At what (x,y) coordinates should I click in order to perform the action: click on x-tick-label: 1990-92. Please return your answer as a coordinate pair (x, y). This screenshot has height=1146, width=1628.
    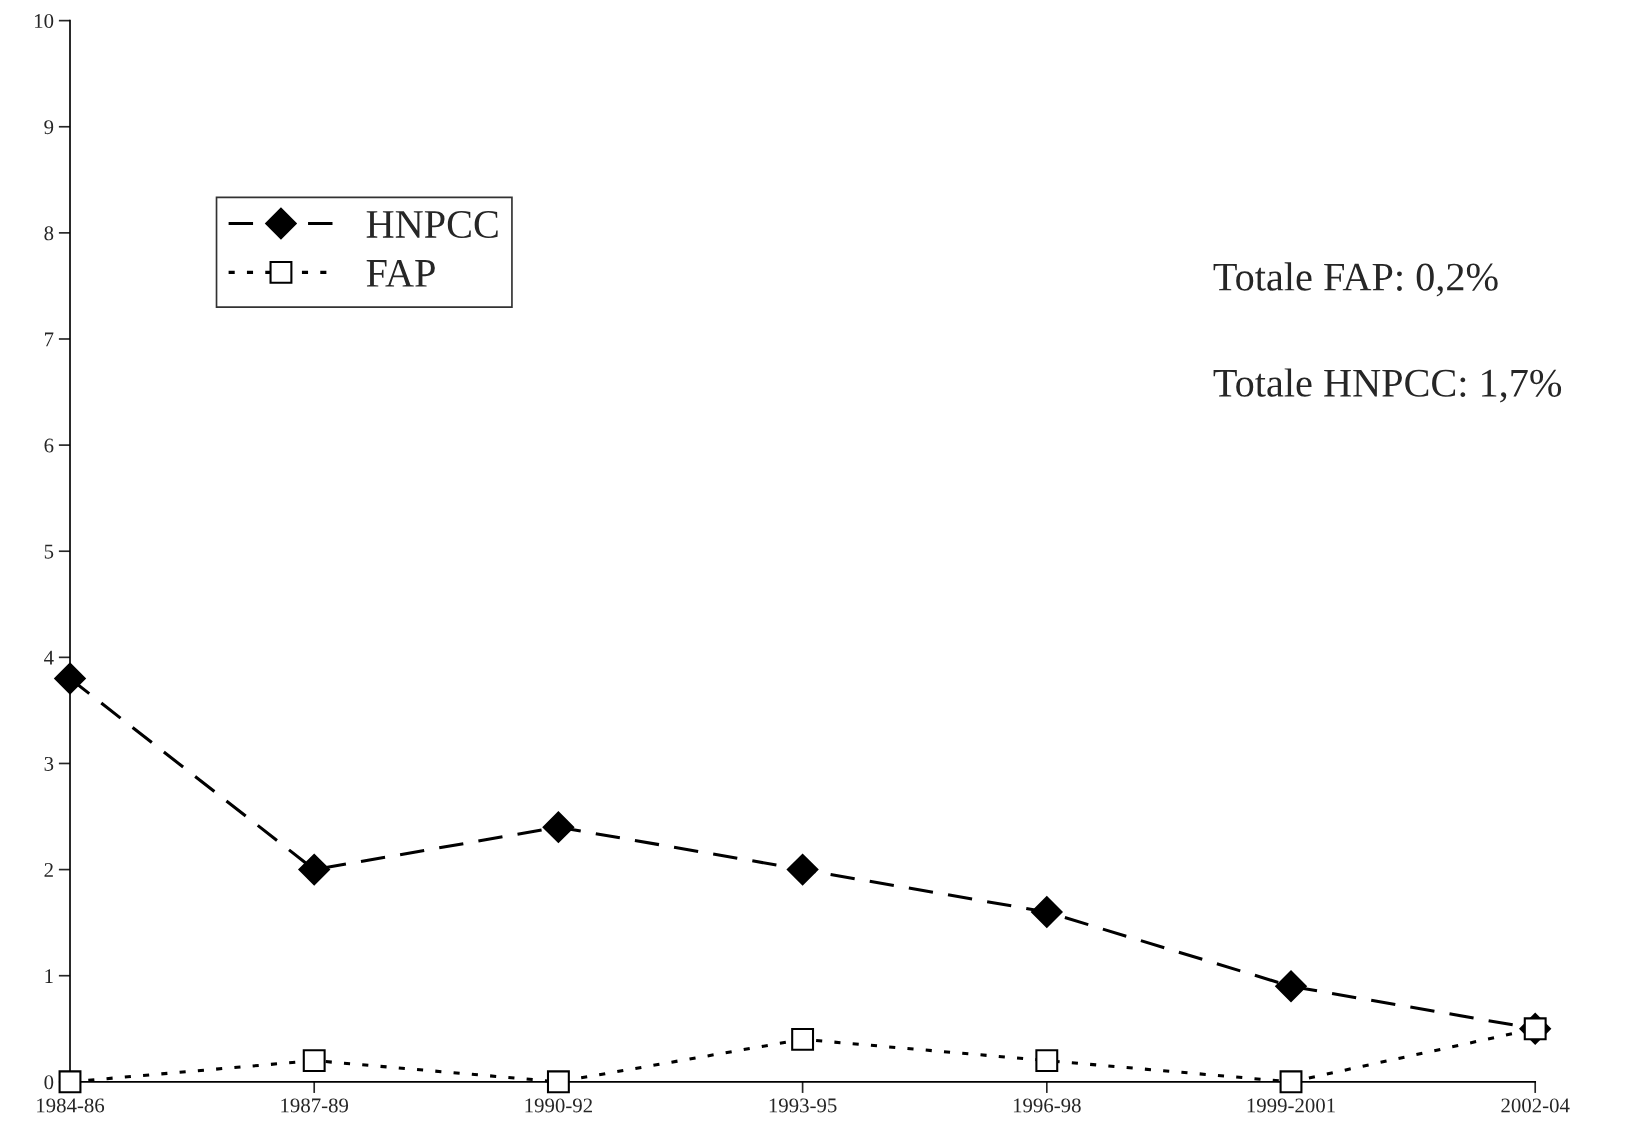
    Looking at the image, I should click on (558, 1105).